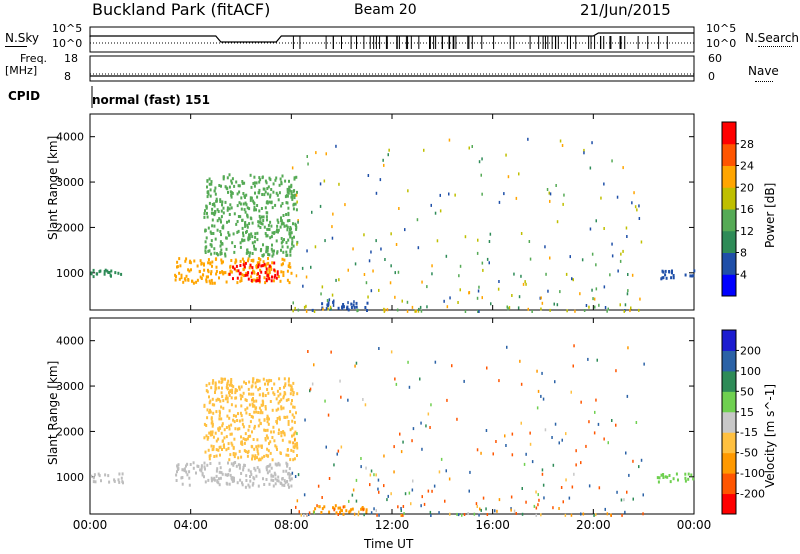 Image resolution: width=800 pixels, height=554 pixels. I want to click on x-tick-label: 00:00, so click(90, 525).